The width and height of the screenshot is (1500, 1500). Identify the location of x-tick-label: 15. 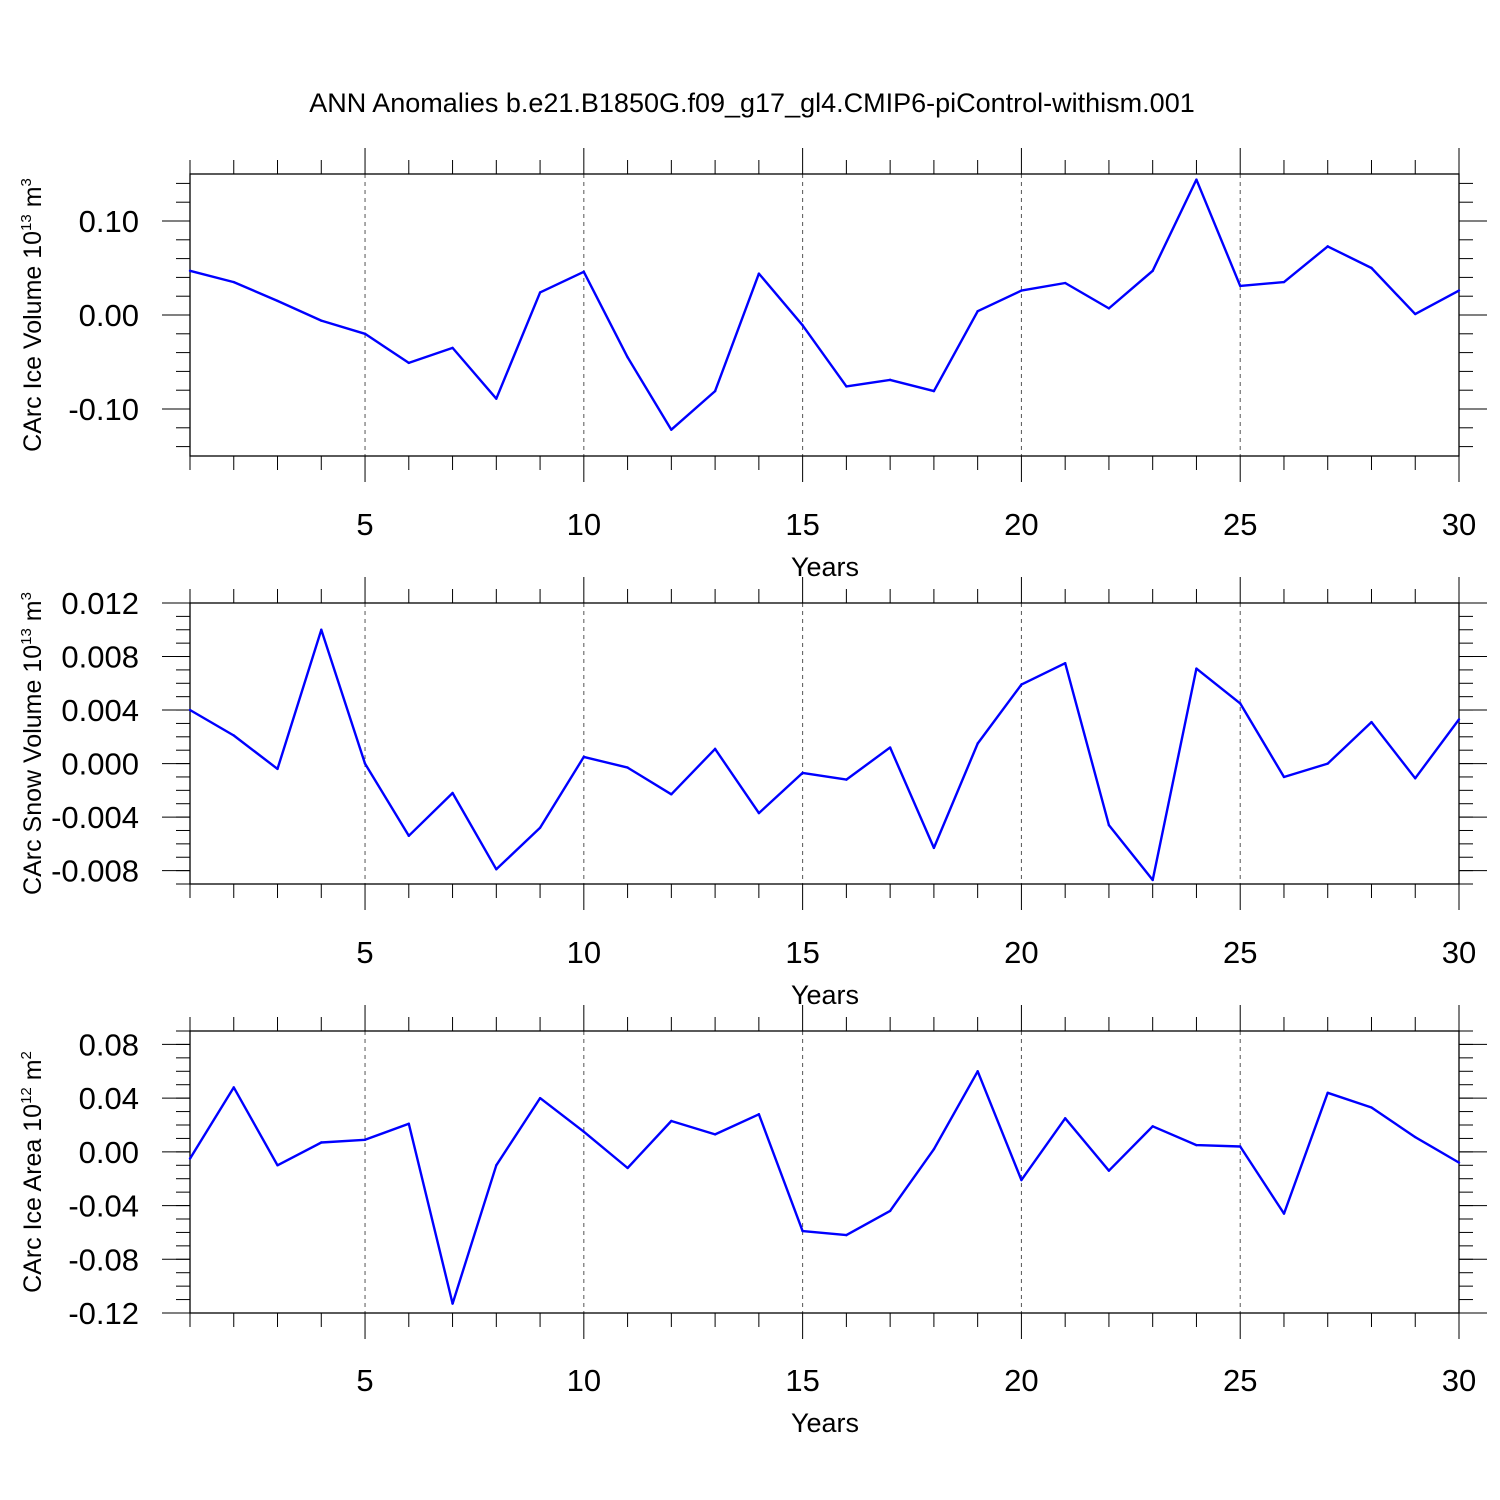
(802, 952).